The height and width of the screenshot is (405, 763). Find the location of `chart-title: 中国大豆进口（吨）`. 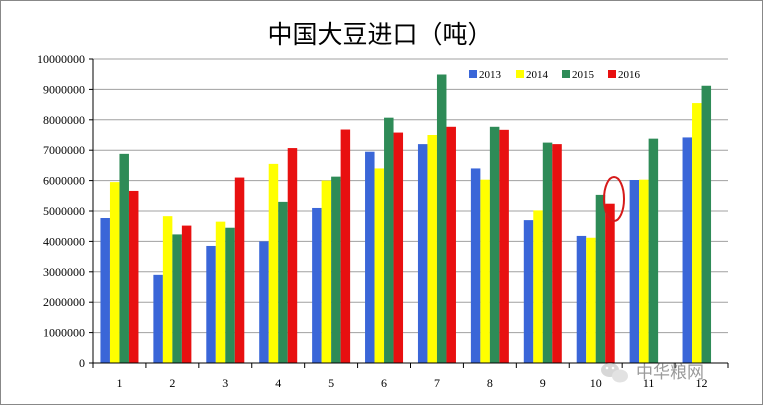

chart-title: 中国大豆进口（吨） is located at coordinates (379, 34).